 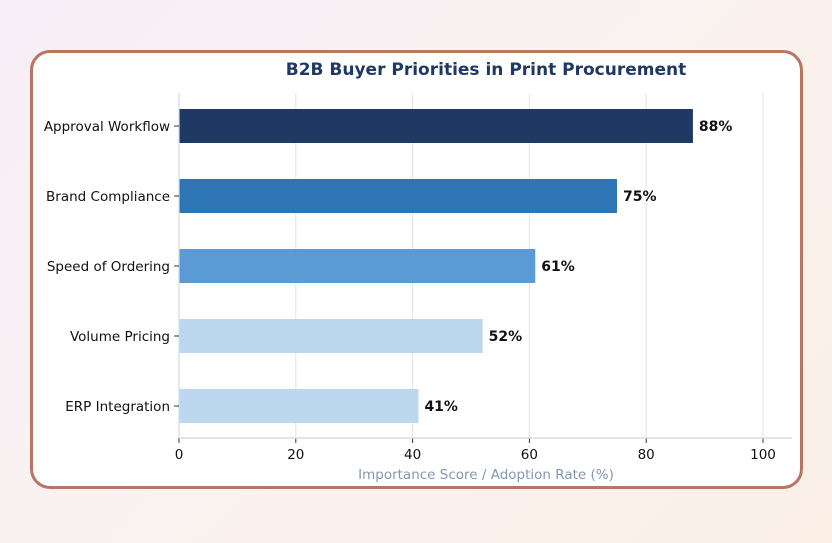 I want to click on x-axis-label: Importance Score / Adoption Rate (%), so click(x=486, y=475).